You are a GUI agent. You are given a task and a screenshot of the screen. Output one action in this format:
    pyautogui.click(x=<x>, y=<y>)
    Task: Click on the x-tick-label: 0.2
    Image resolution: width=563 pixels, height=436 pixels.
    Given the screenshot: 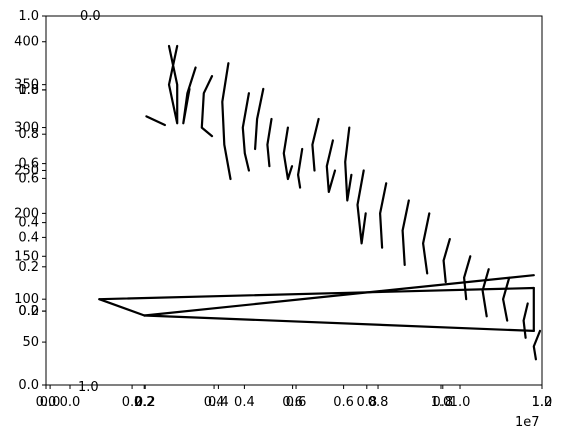 What is the action you would take?
    pyautogui.click(x=132, y=402)
    